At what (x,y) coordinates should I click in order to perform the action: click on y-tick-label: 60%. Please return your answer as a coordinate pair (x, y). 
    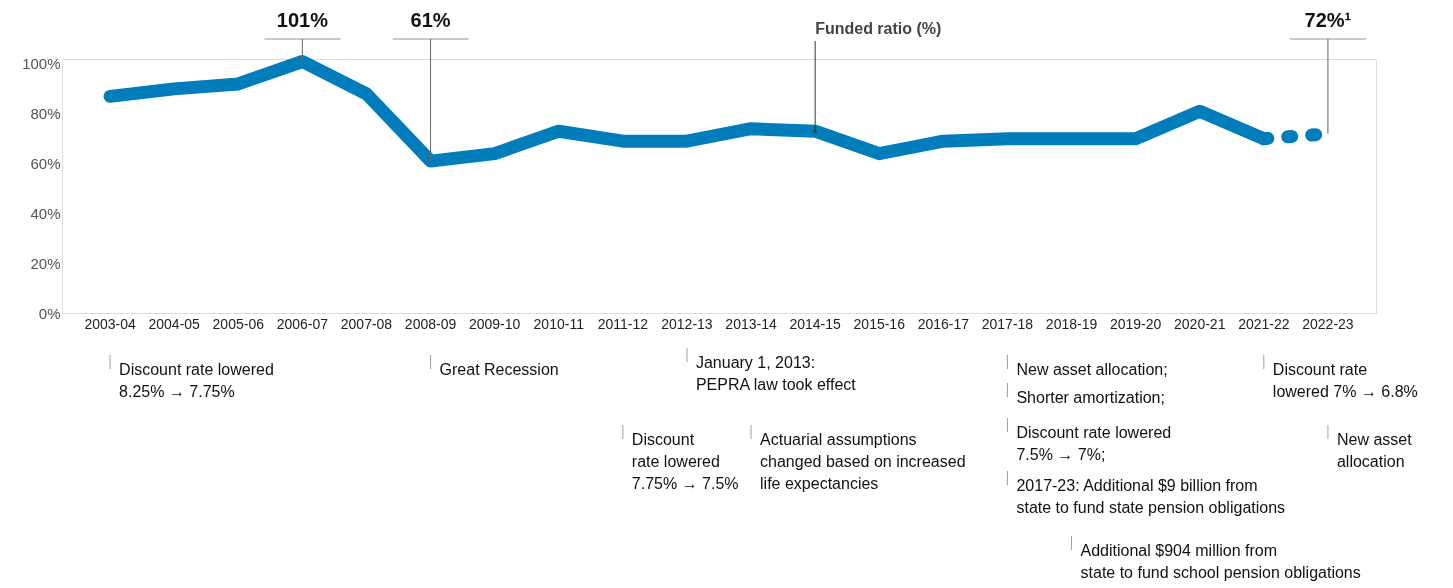
    Looking at the image, I should click on (45, 164).